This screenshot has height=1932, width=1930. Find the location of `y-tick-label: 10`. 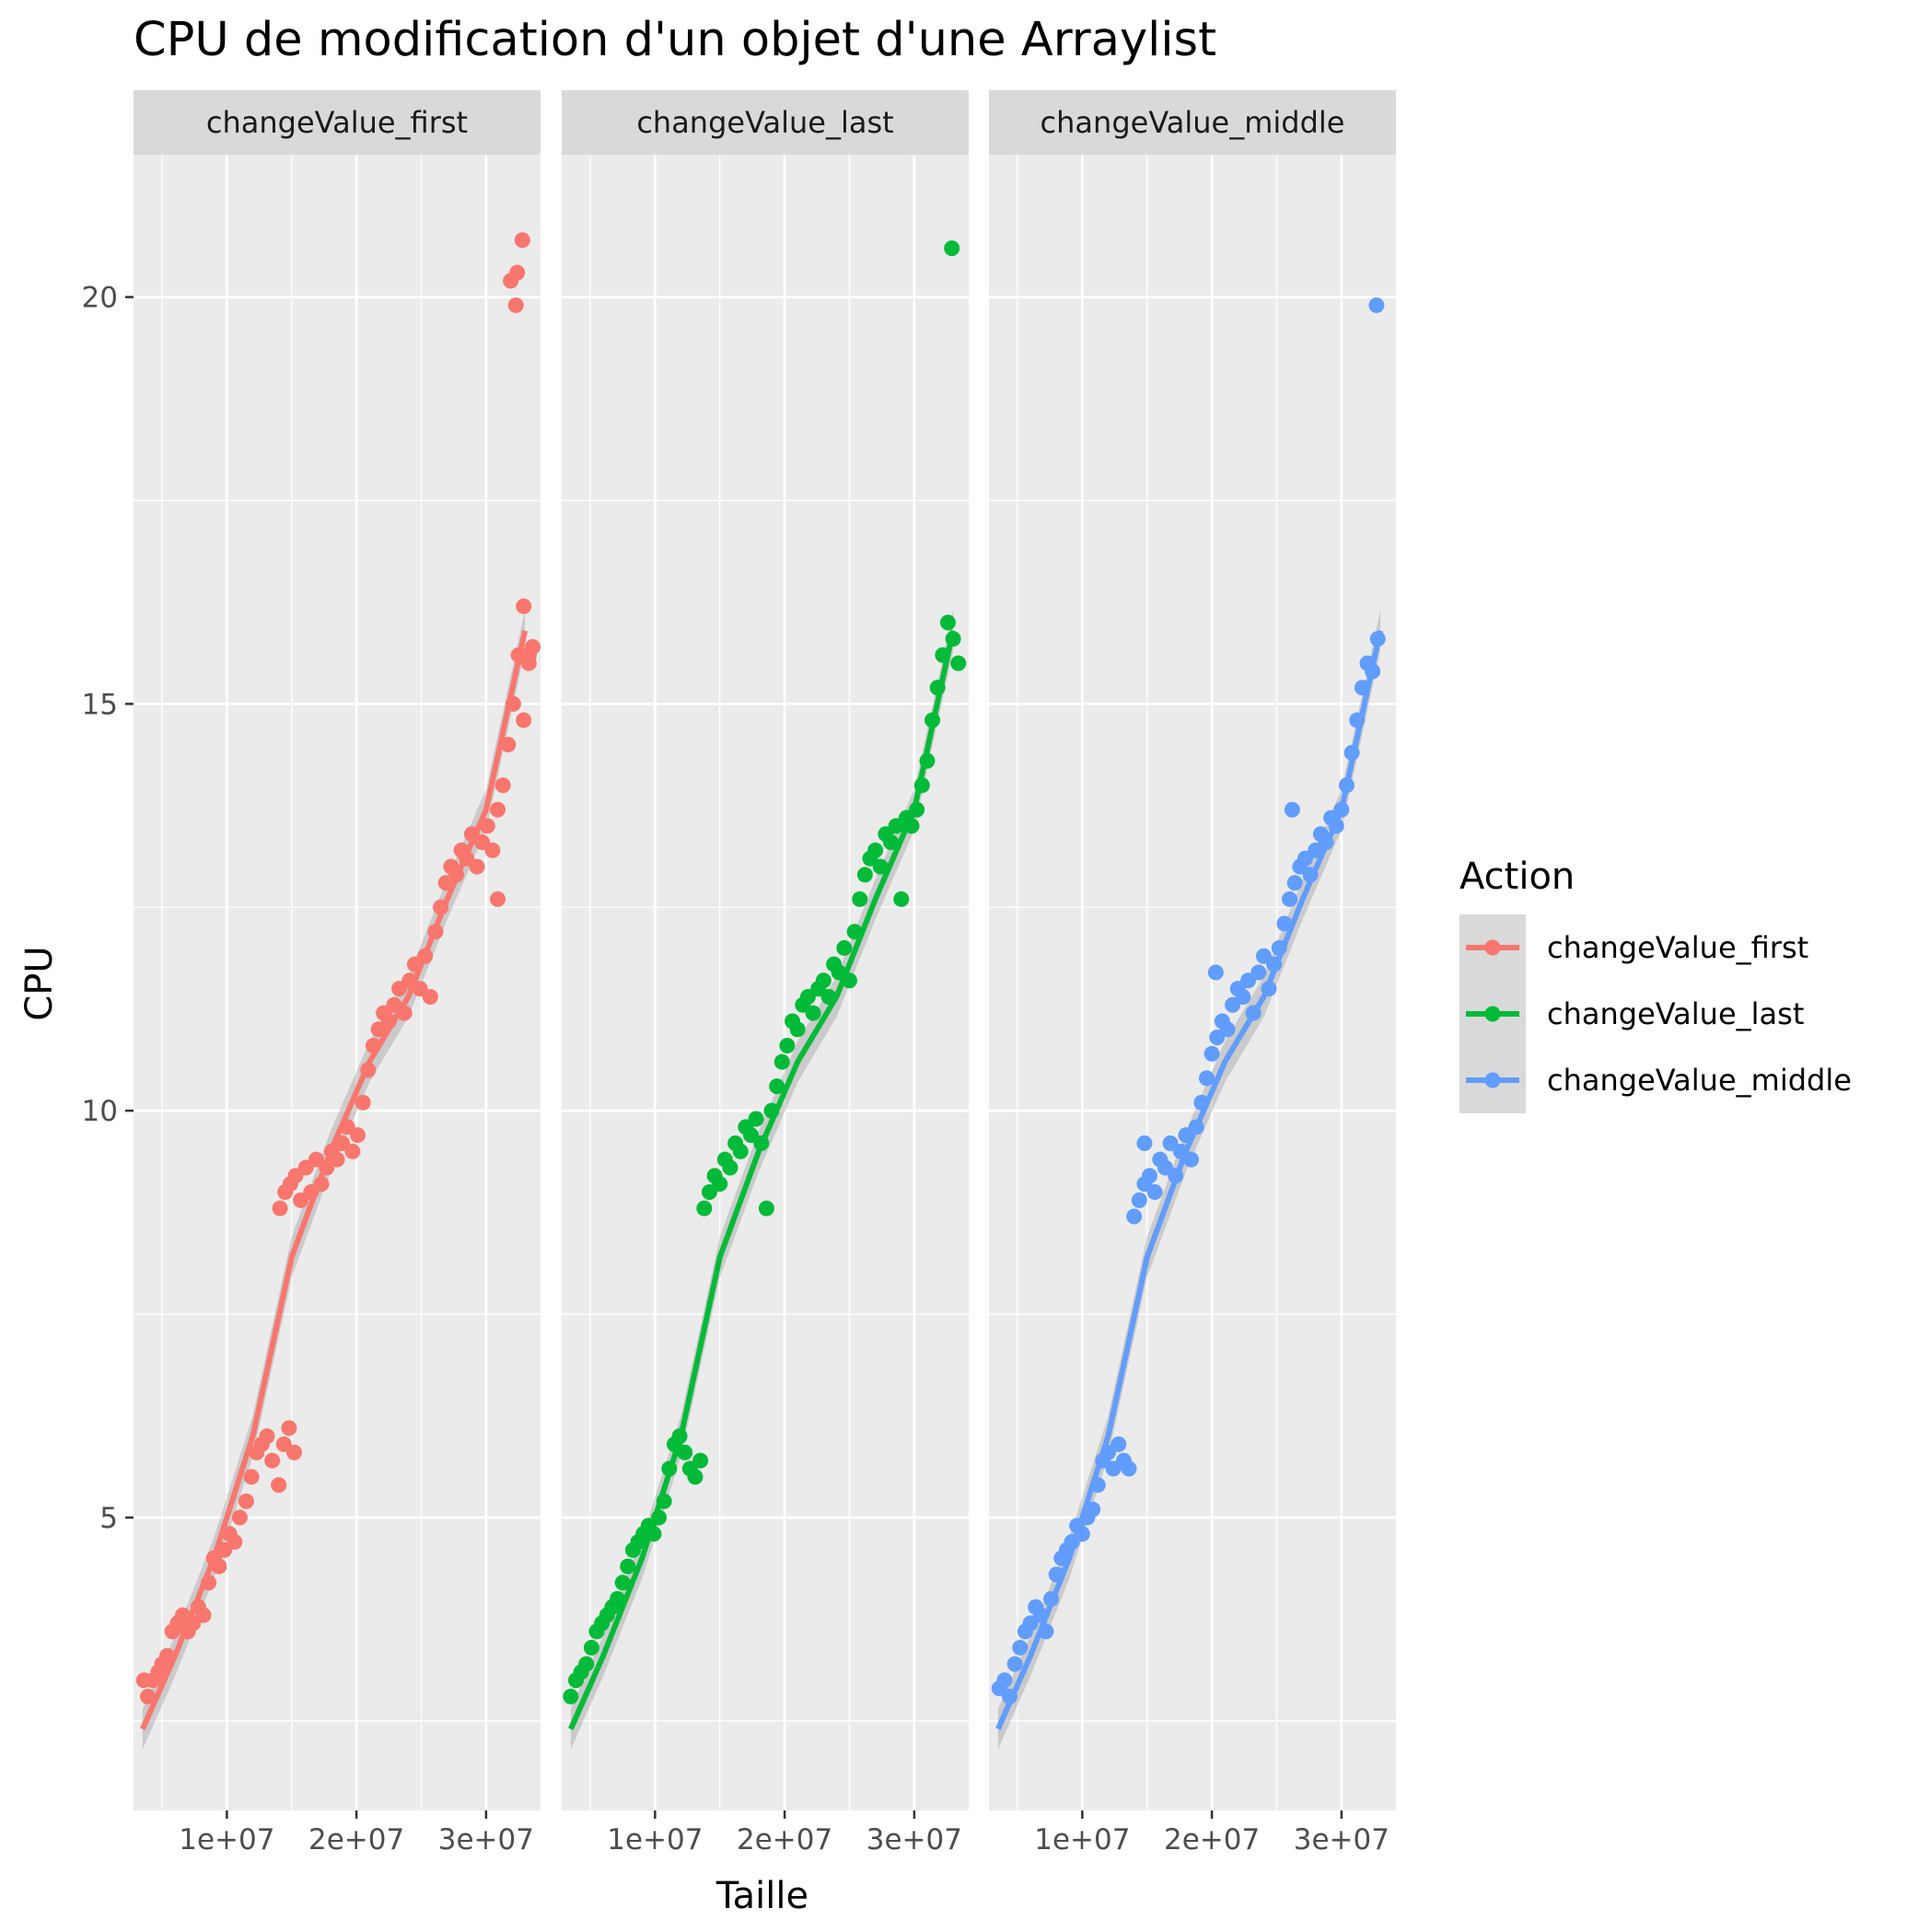

y-tick-label: 10 is located at coordinates (100, 1111).